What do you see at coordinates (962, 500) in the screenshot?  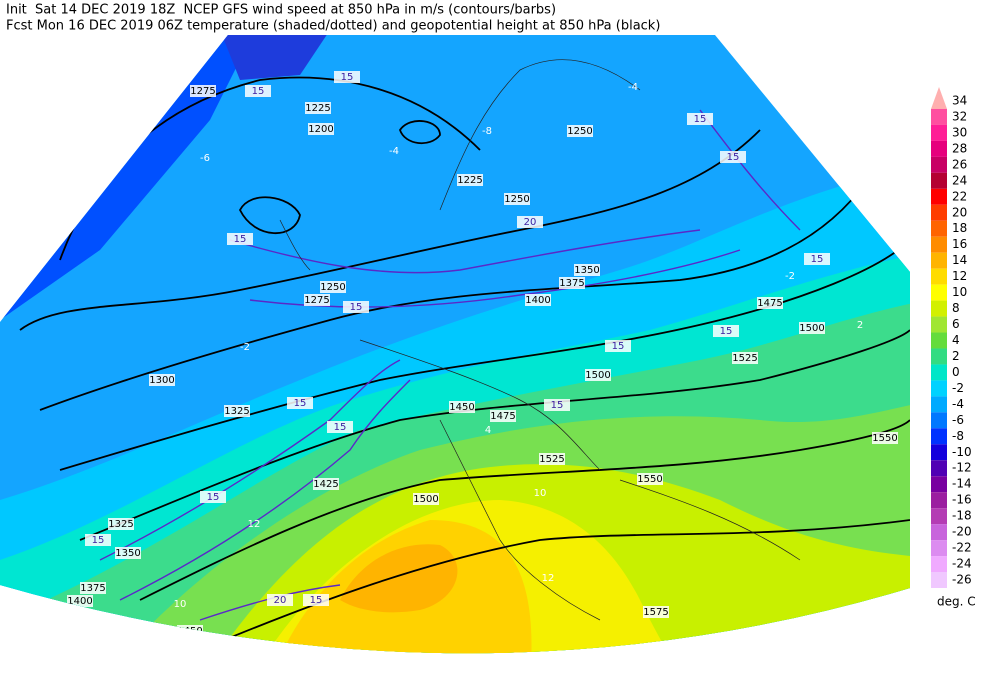 I see `colorbar-label: -16` at bounding box center [962, 500].